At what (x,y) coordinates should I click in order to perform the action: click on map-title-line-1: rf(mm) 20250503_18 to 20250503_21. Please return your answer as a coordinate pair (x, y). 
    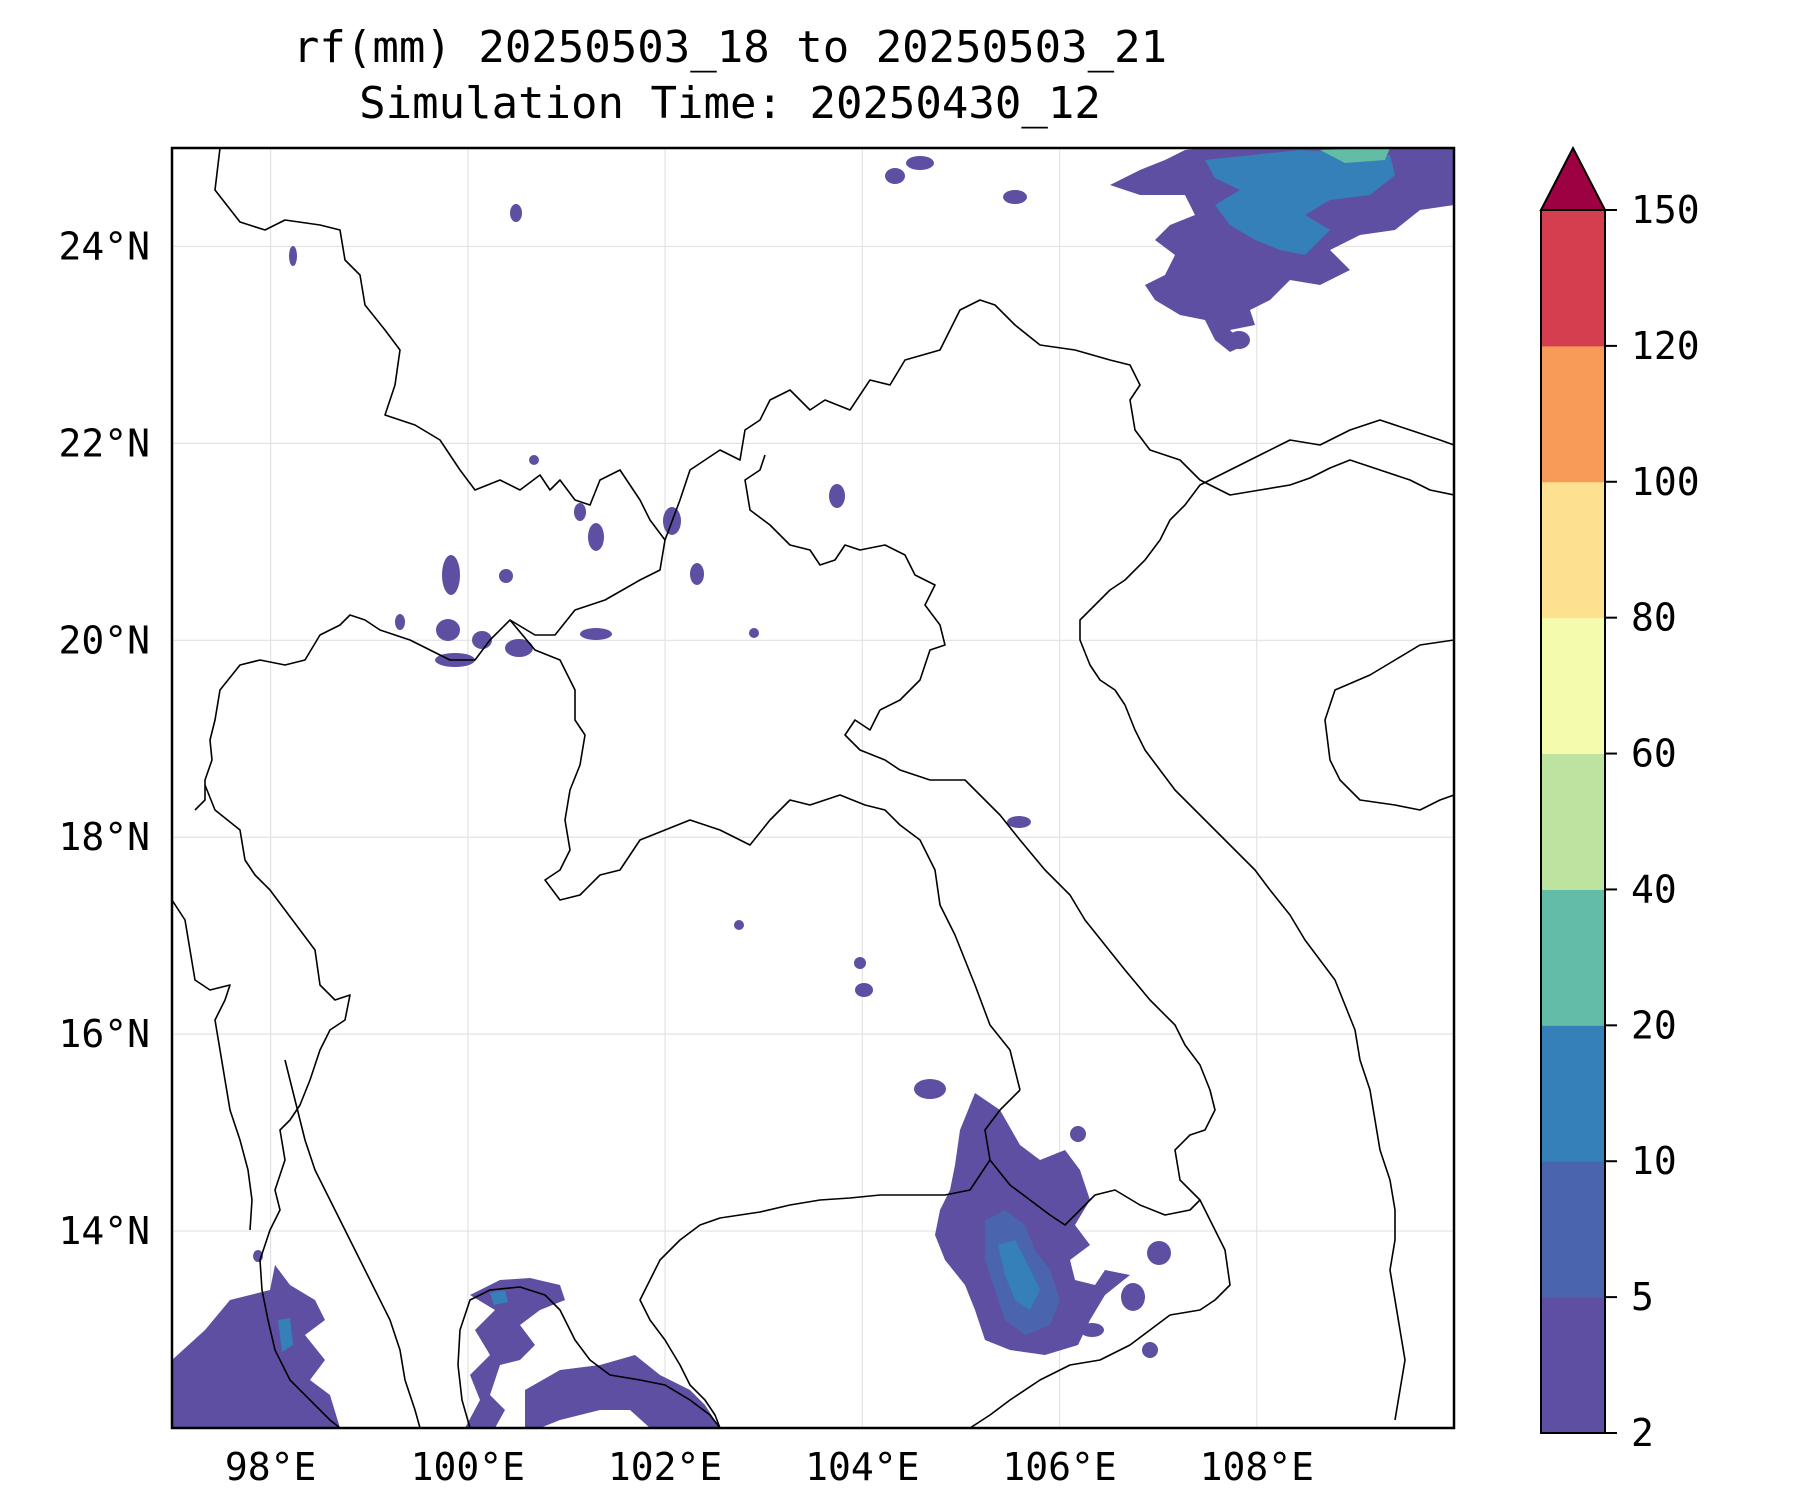
    Looking at the image, I should click on (730, 47).